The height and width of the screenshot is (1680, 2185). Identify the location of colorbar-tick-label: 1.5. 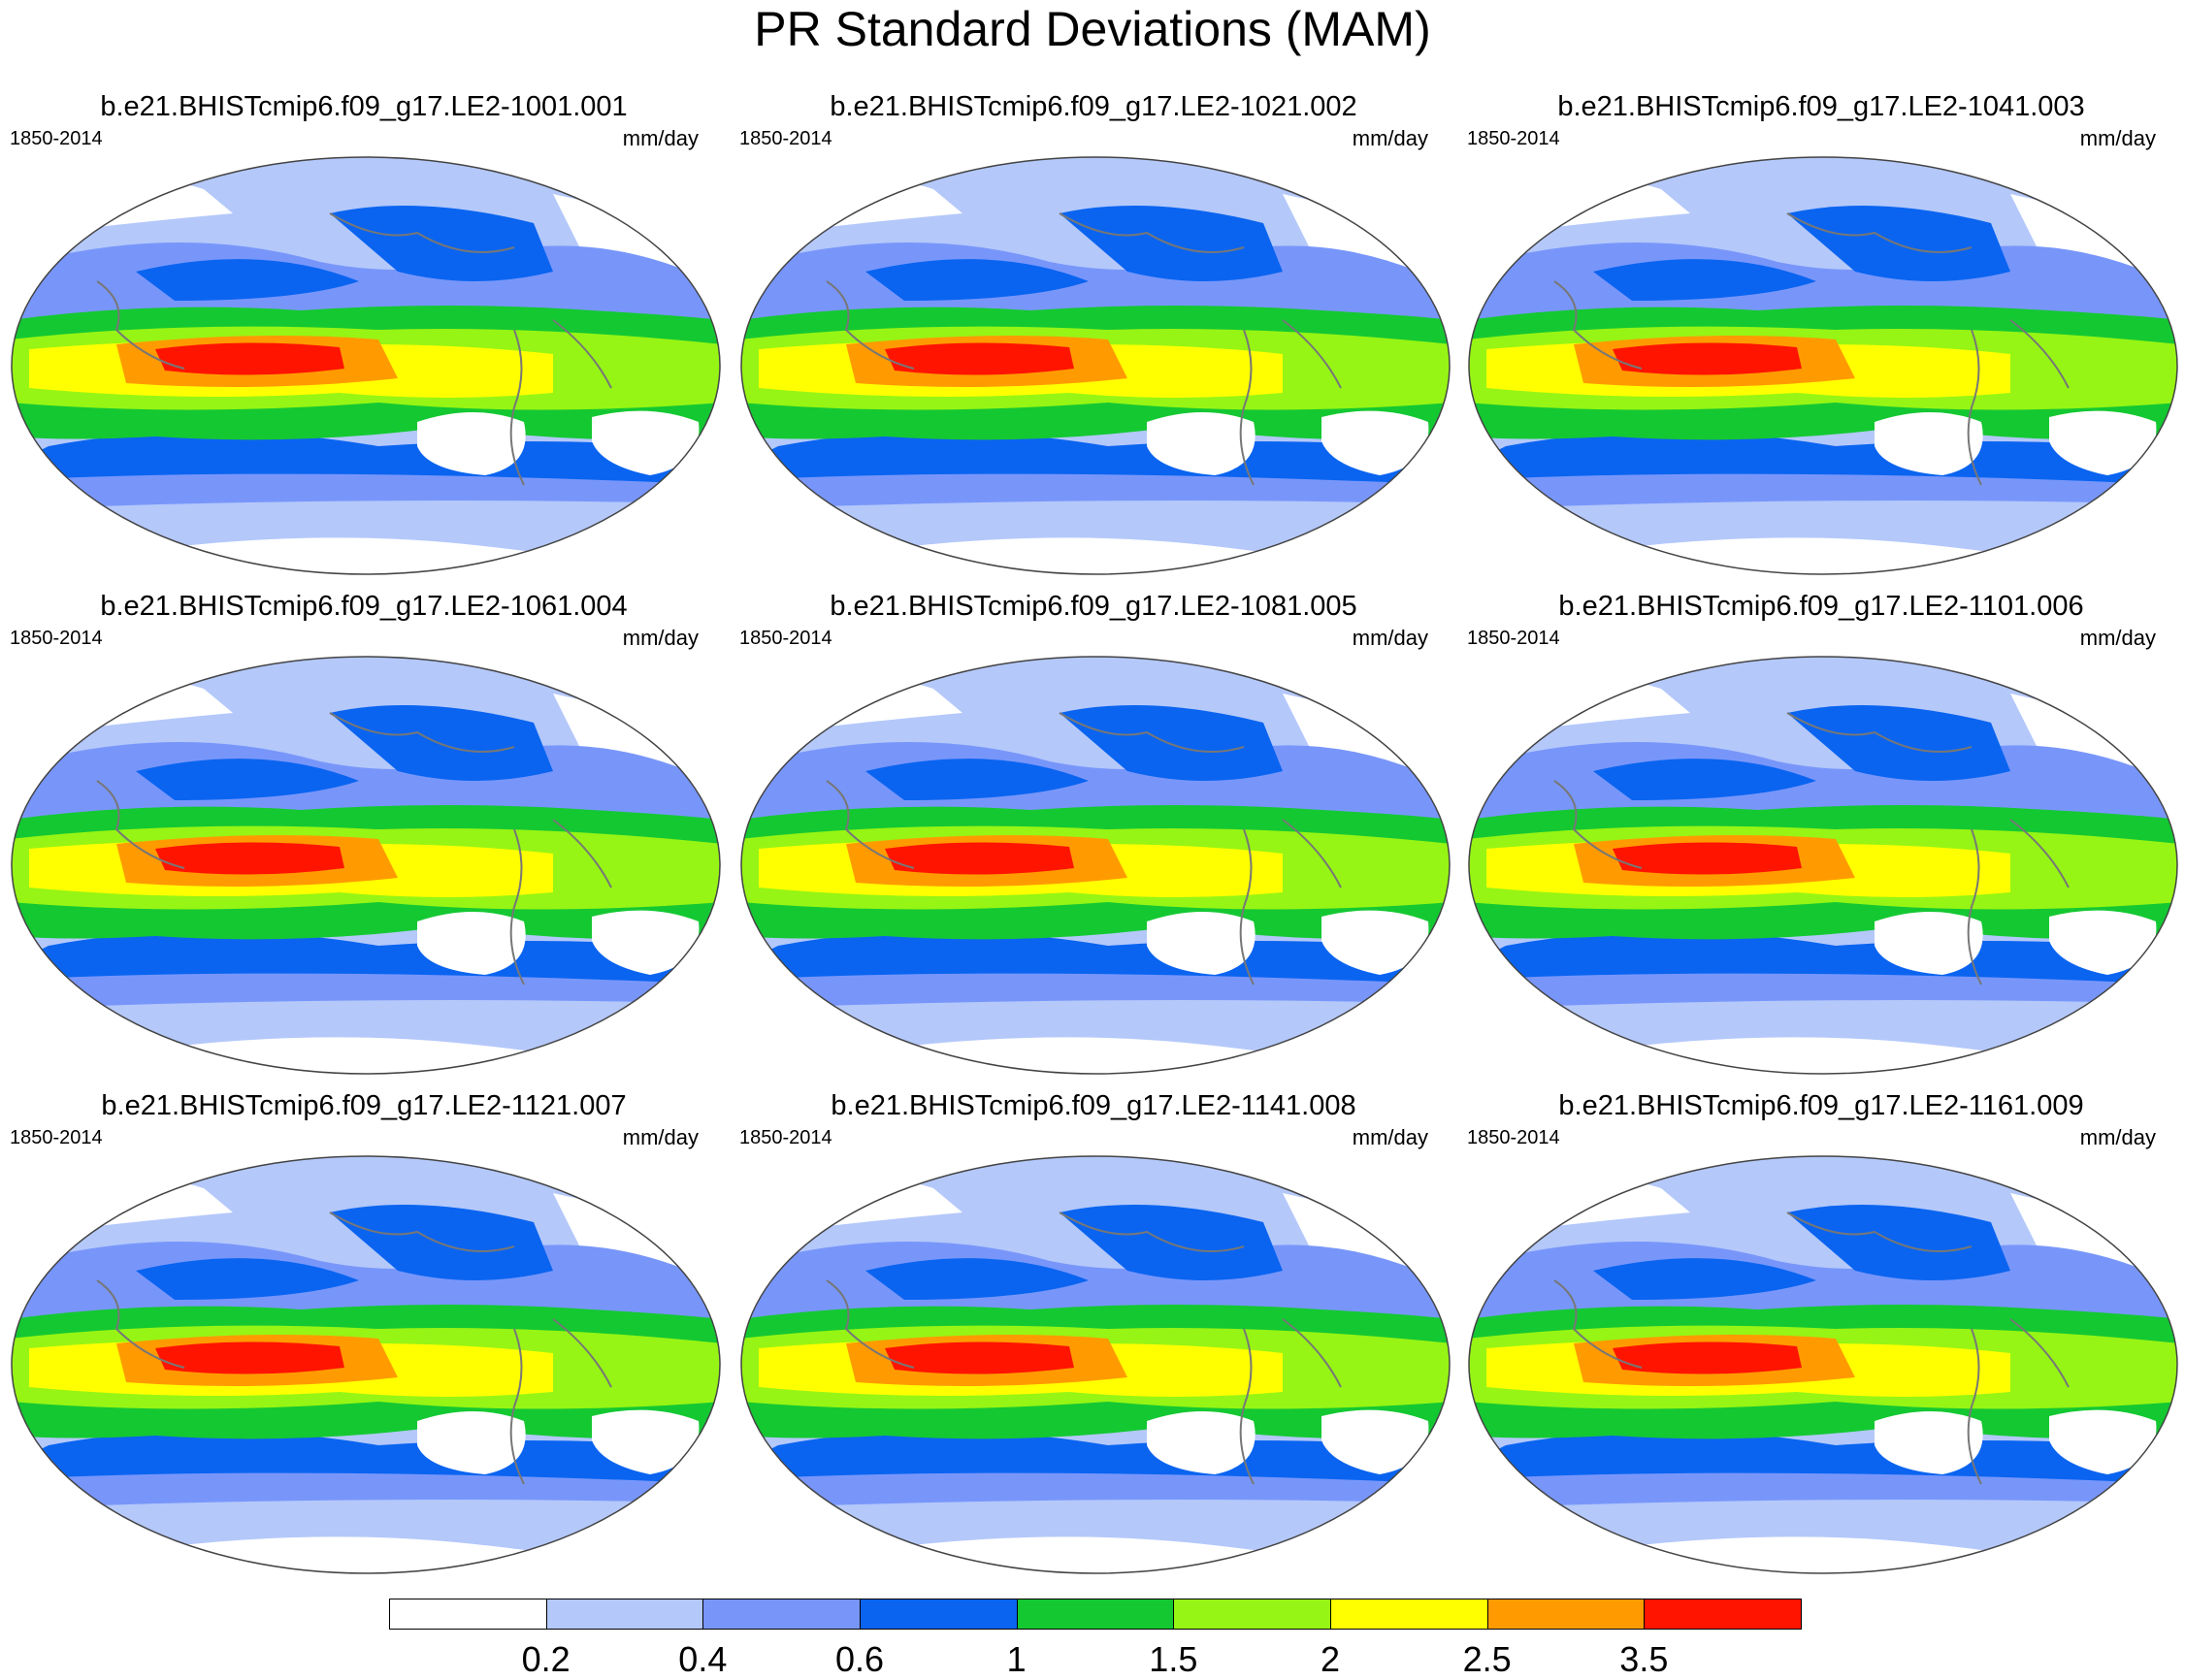
(1173, 1659).